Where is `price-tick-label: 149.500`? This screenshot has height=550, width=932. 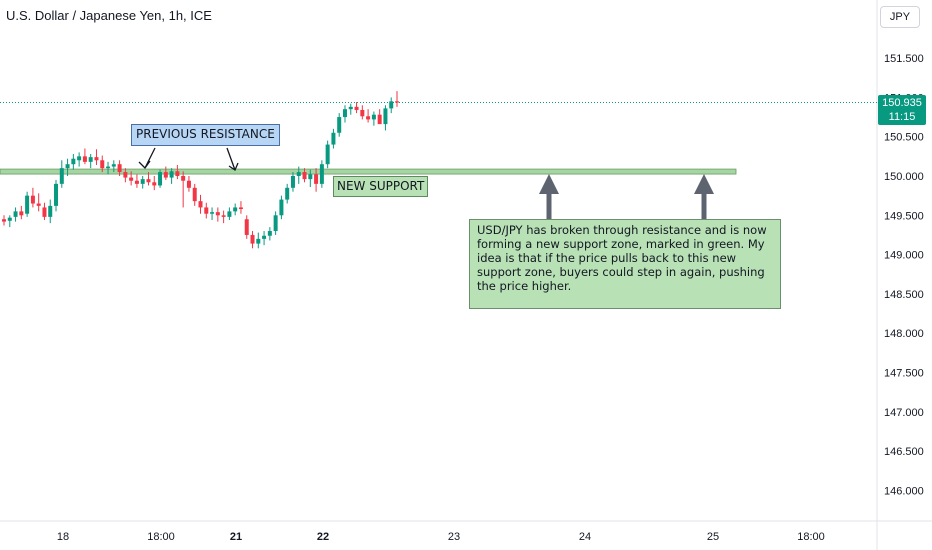 price-tick-label: 149.500 is located at coordinates (904, 216).